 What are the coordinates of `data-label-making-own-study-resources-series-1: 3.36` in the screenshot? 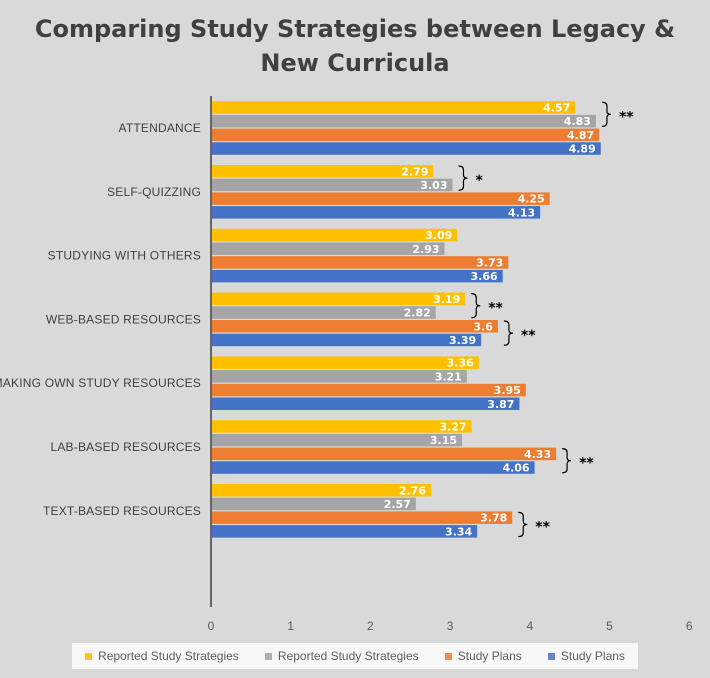 It's located at (460, 363).